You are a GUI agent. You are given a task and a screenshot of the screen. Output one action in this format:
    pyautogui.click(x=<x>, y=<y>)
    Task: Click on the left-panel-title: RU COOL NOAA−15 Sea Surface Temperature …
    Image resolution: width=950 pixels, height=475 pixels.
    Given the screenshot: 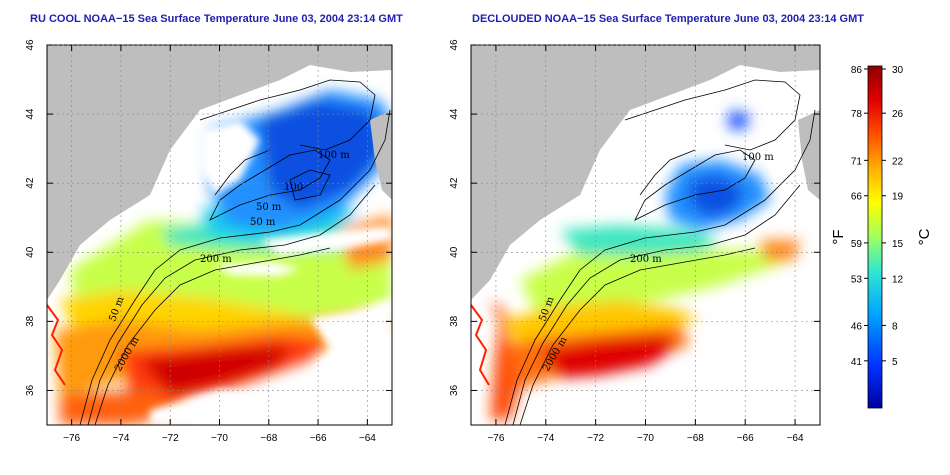 What is the action you would take?
    pyautogui.click(x=216, y=19)
    